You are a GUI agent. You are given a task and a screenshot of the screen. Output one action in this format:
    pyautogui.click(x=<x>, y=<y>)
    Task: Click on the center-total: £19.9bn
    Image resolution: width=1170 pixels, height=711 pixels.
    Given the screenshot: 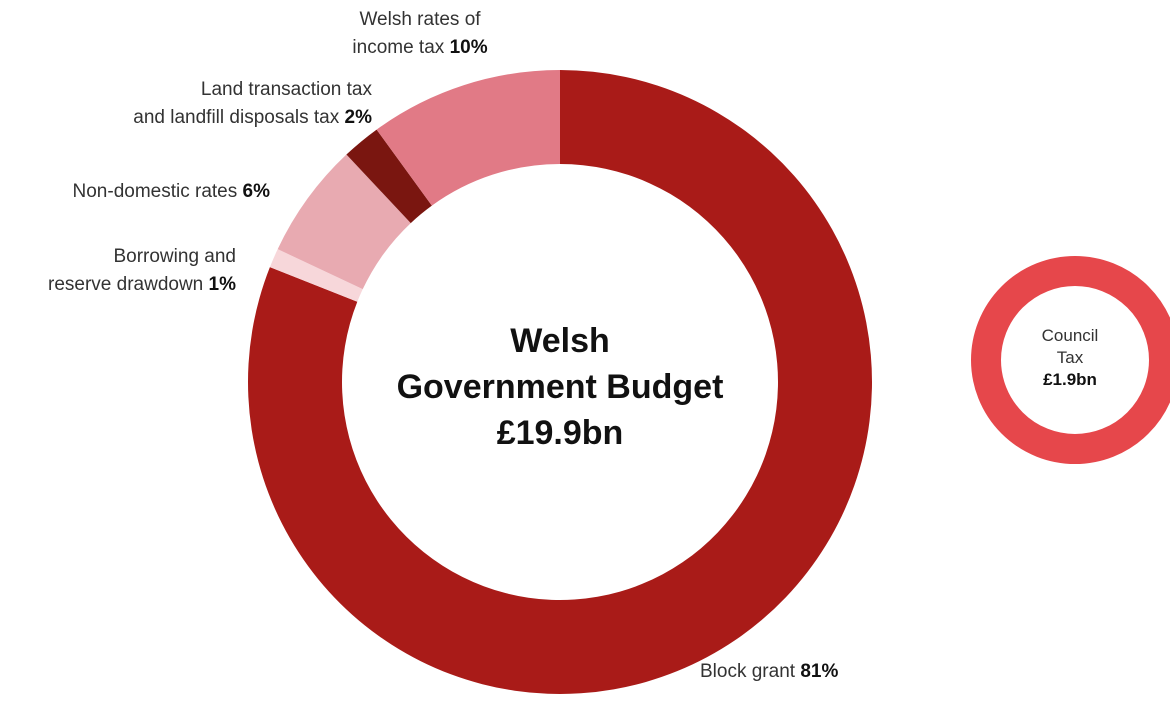 What is the action you would take?
    pyautogui.click(x=560, y=433)
    